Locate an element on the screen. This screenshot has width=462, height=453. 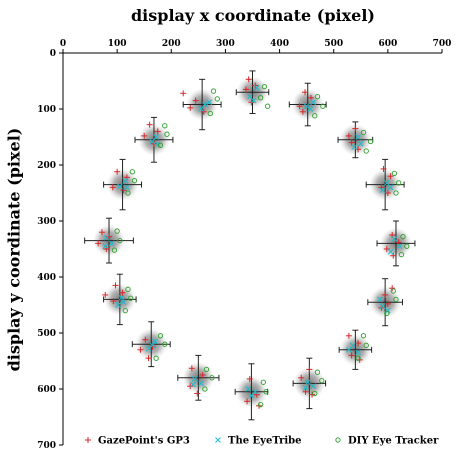
y-tick-label: 500 is located at coordinates (46, 334).